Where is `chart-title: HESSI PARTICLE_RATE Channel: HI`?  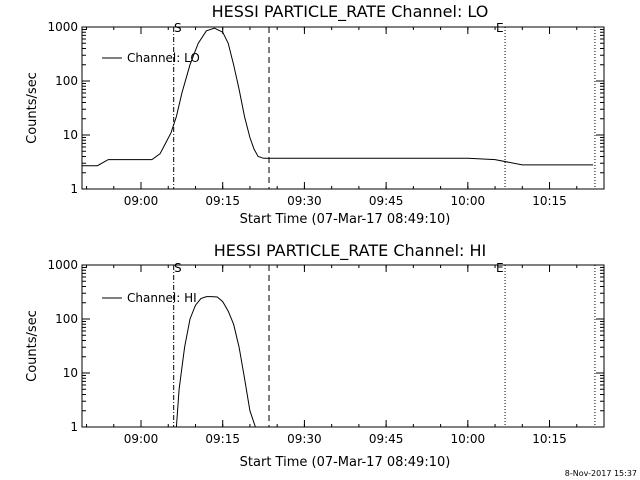
chart-title: HESSI PARTICLE_RATE Channel: HI is located at coordinates (350, 251).